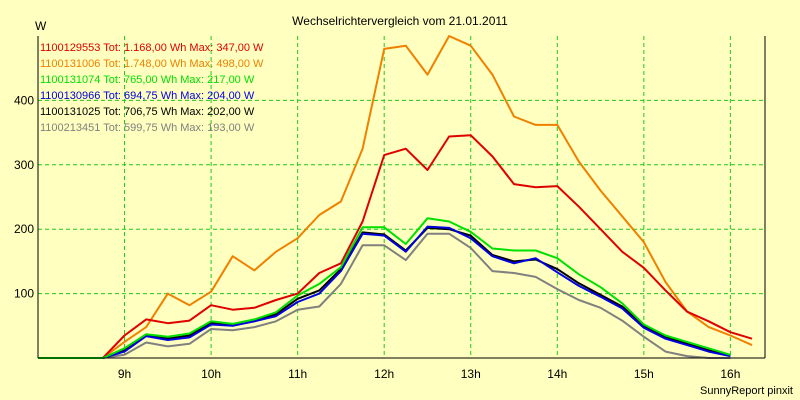  I want to click on legend-entry-1100213451: 1100213451 Tot: 599,75 Wh Max: 193,00 W, so click(147, 128).